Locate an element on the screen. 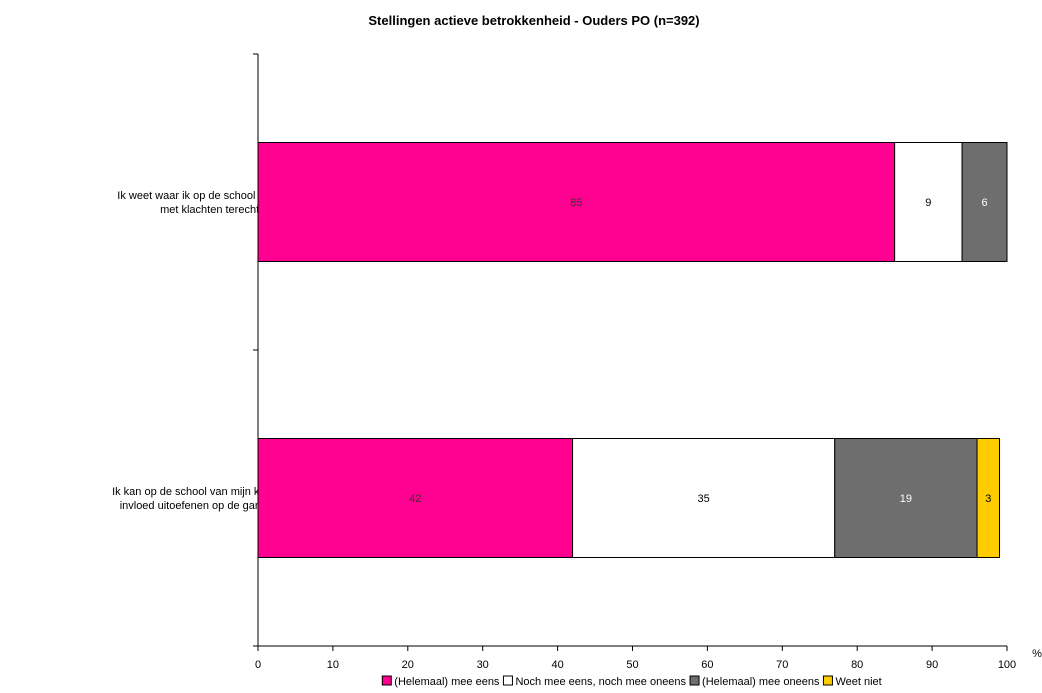 Image resolution: width=1042 pixels, height=693 pixels. legend-label: (Helemaal) mee eens is located at coordinates (447, 682).